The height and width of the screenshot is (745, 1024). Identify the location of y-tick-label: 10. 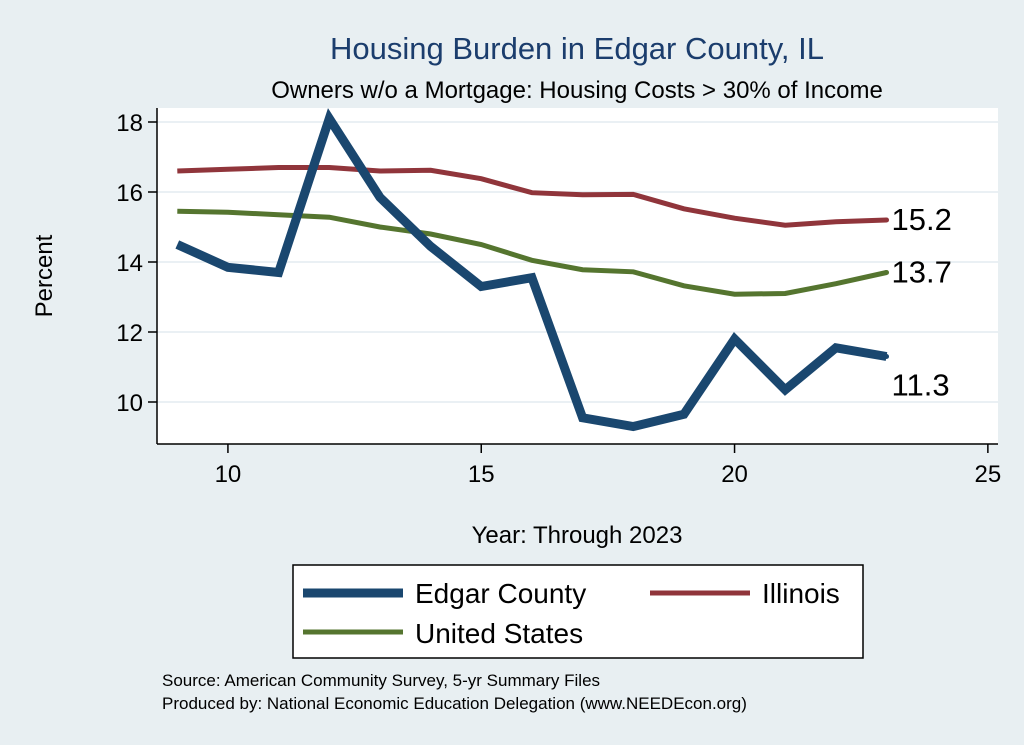
(129, 403).